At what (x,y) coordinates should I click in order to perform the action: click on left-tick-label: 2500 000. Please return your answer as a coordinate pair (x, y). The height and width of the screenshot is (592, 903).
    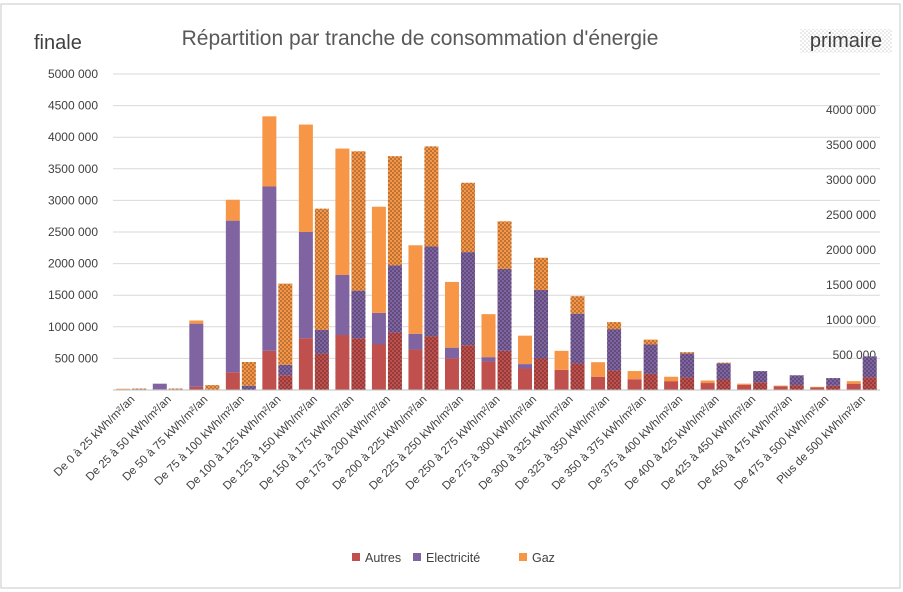
    Looking at the image, I should click on (73, 232).